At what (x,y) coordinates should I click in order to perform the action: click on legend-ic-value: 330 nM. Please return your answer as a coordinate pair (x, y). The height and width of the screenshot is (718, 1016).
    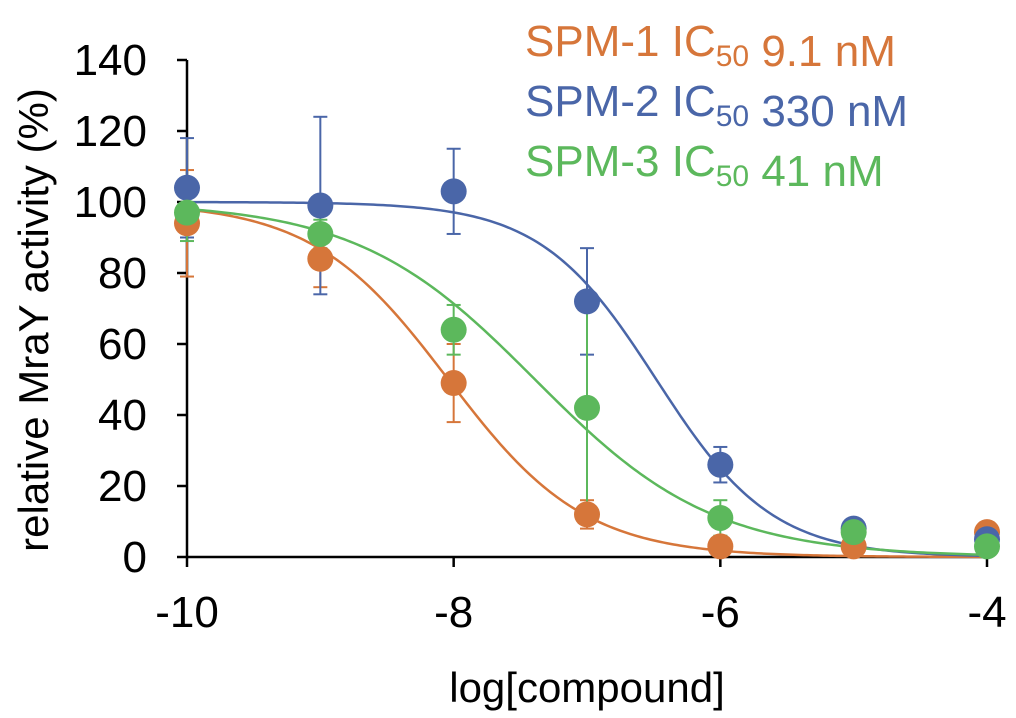
    Looking at the image, I should click on (834, 111).